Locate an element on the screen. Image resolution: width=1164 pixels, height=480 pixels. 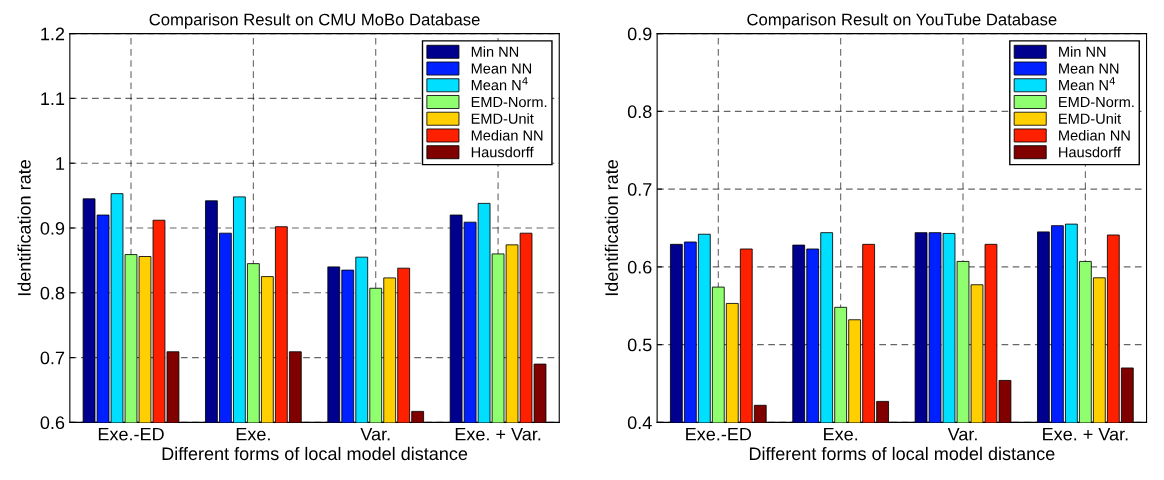
y-tick-label: 1.2 is located at coordinates (53, 34).